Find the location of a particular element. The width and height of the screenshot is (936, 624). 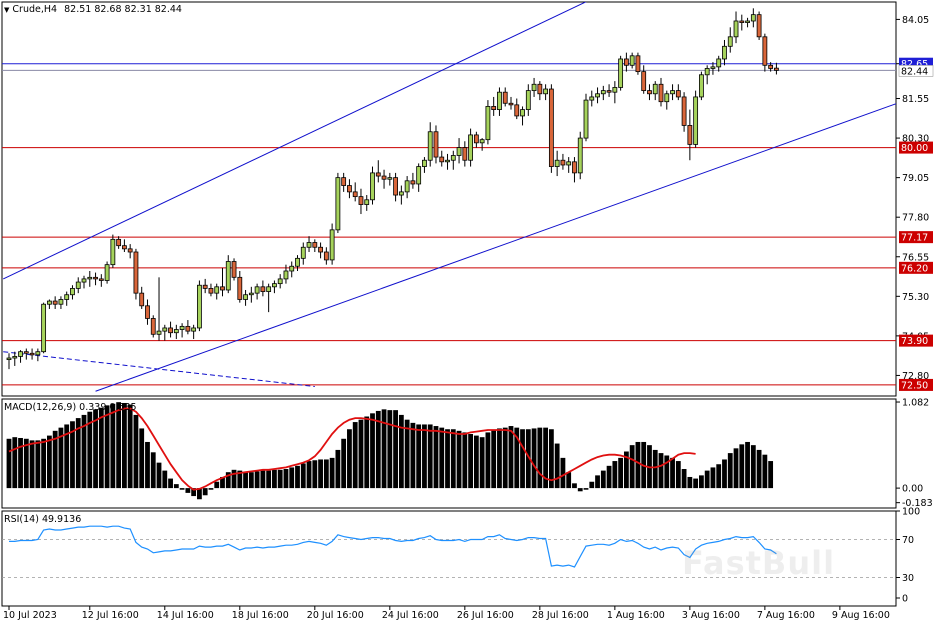

rsi-panel is located at coordinates (449, 551).